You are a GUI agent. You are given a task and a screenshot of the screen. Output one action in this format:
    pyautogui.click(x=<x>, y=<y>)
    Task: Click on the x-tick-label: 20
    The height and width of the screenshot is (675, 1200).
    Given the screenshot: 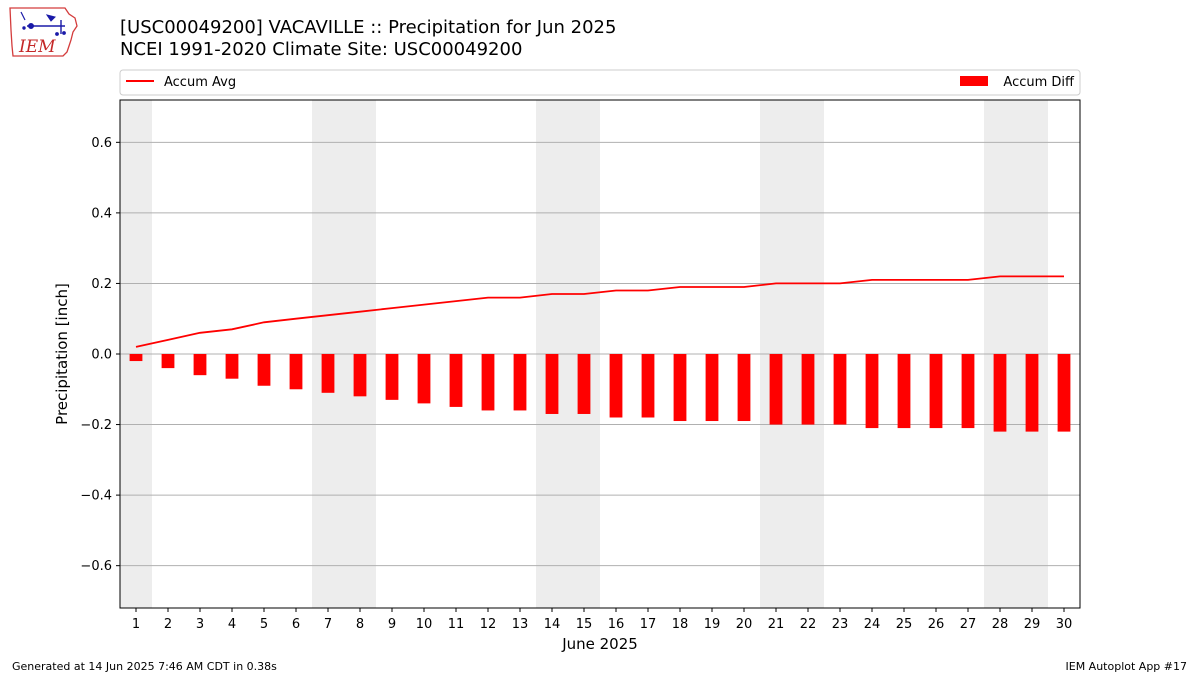 What is the action you would take?
    pyautogui.click(x=744, y=624)
    